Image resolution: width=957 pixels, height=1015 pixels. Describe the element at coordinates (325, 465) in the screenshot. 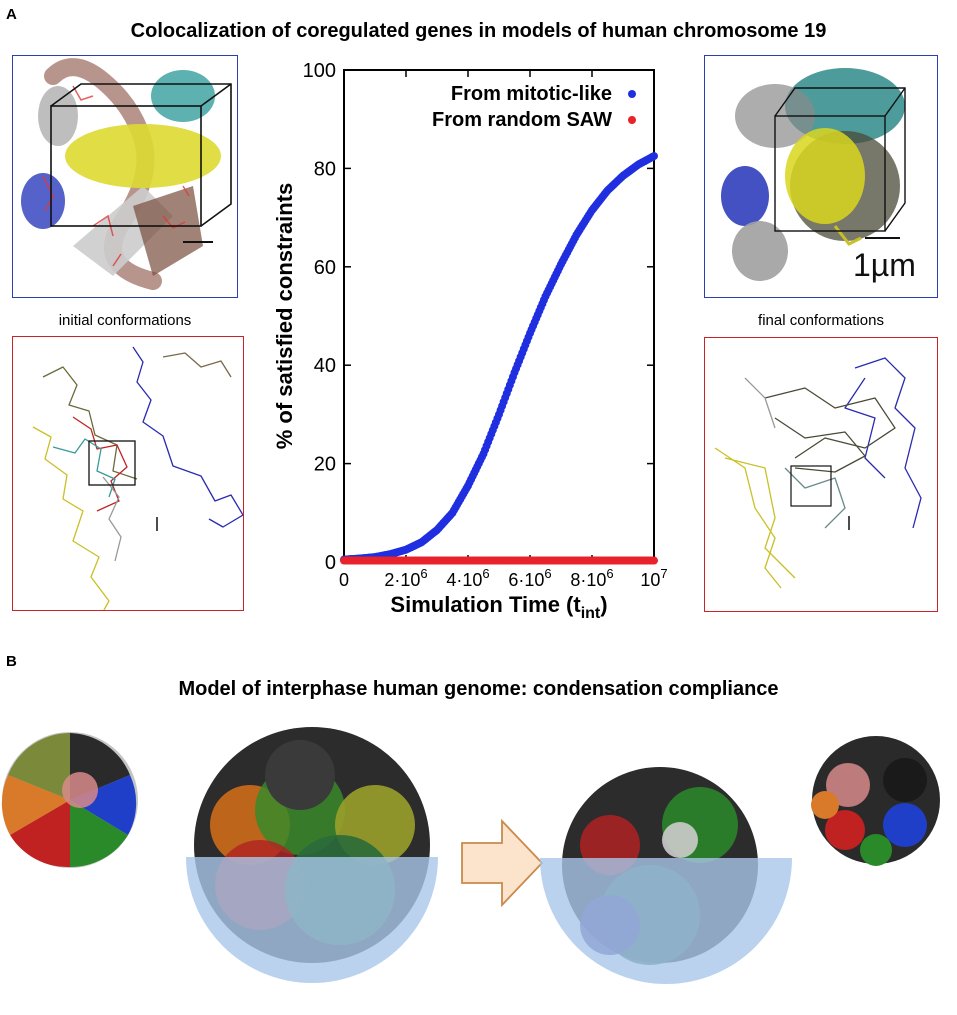

I see `y-tick-label: 20` at that location.